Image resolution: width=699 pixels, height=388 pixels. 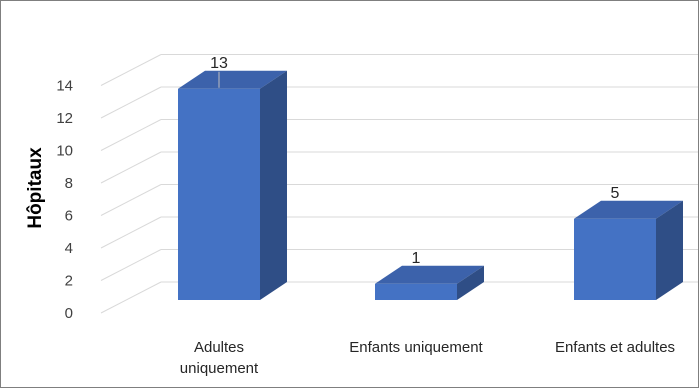 What do you see at coordinates (64, 118) in the screenshot?
I see `y-tick-label: 12` at bounding box center [64, 118].